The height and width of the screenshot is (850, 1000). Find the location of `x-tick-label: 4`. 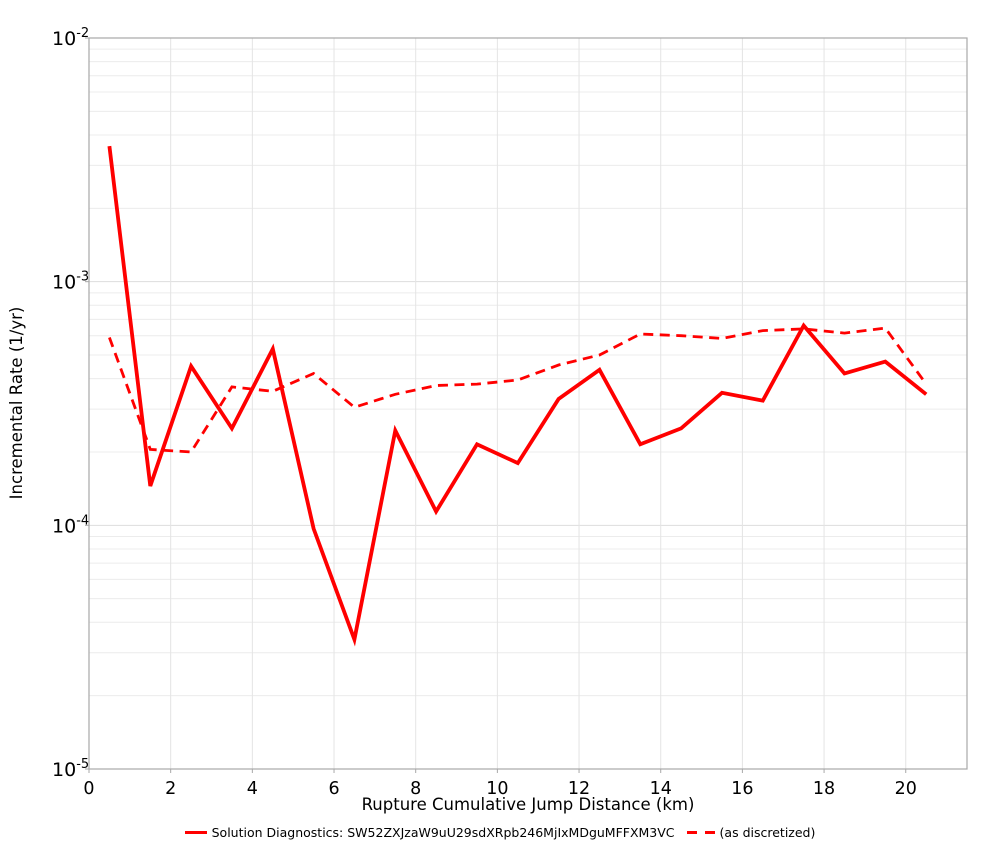

x-tick-label: 4 is located at coordinates (252, 789).